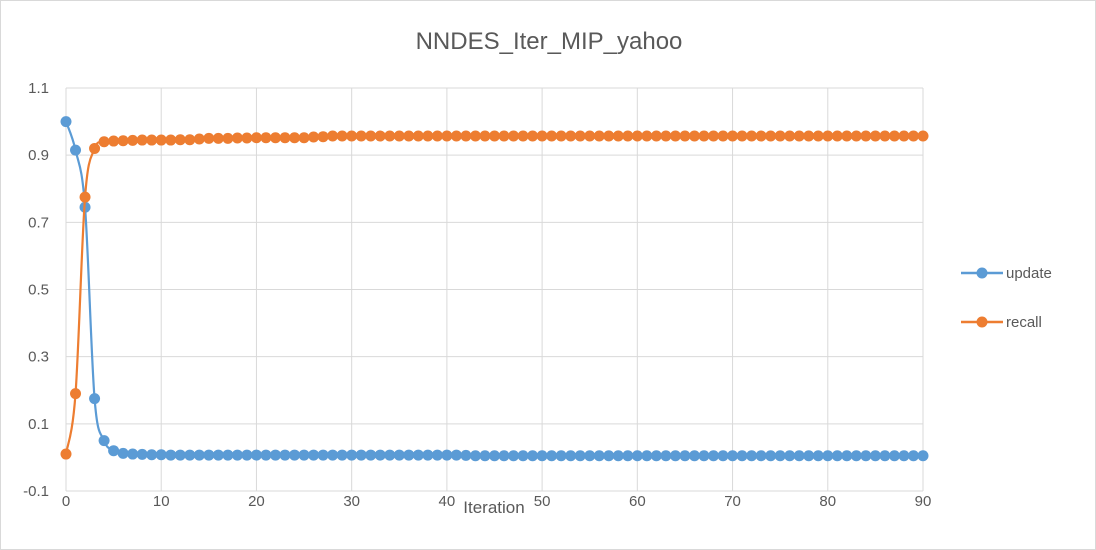  What do you see at coordinates (1024, 322) in the screenshot?
I see `legend-label: recall` at bounding box center [1024, 322].